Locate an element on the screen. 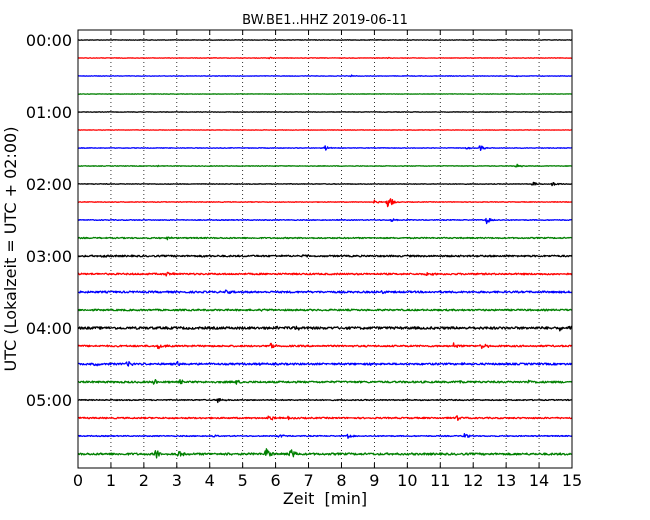  x-tick-label: 0 is located at coordinates (78, 480).